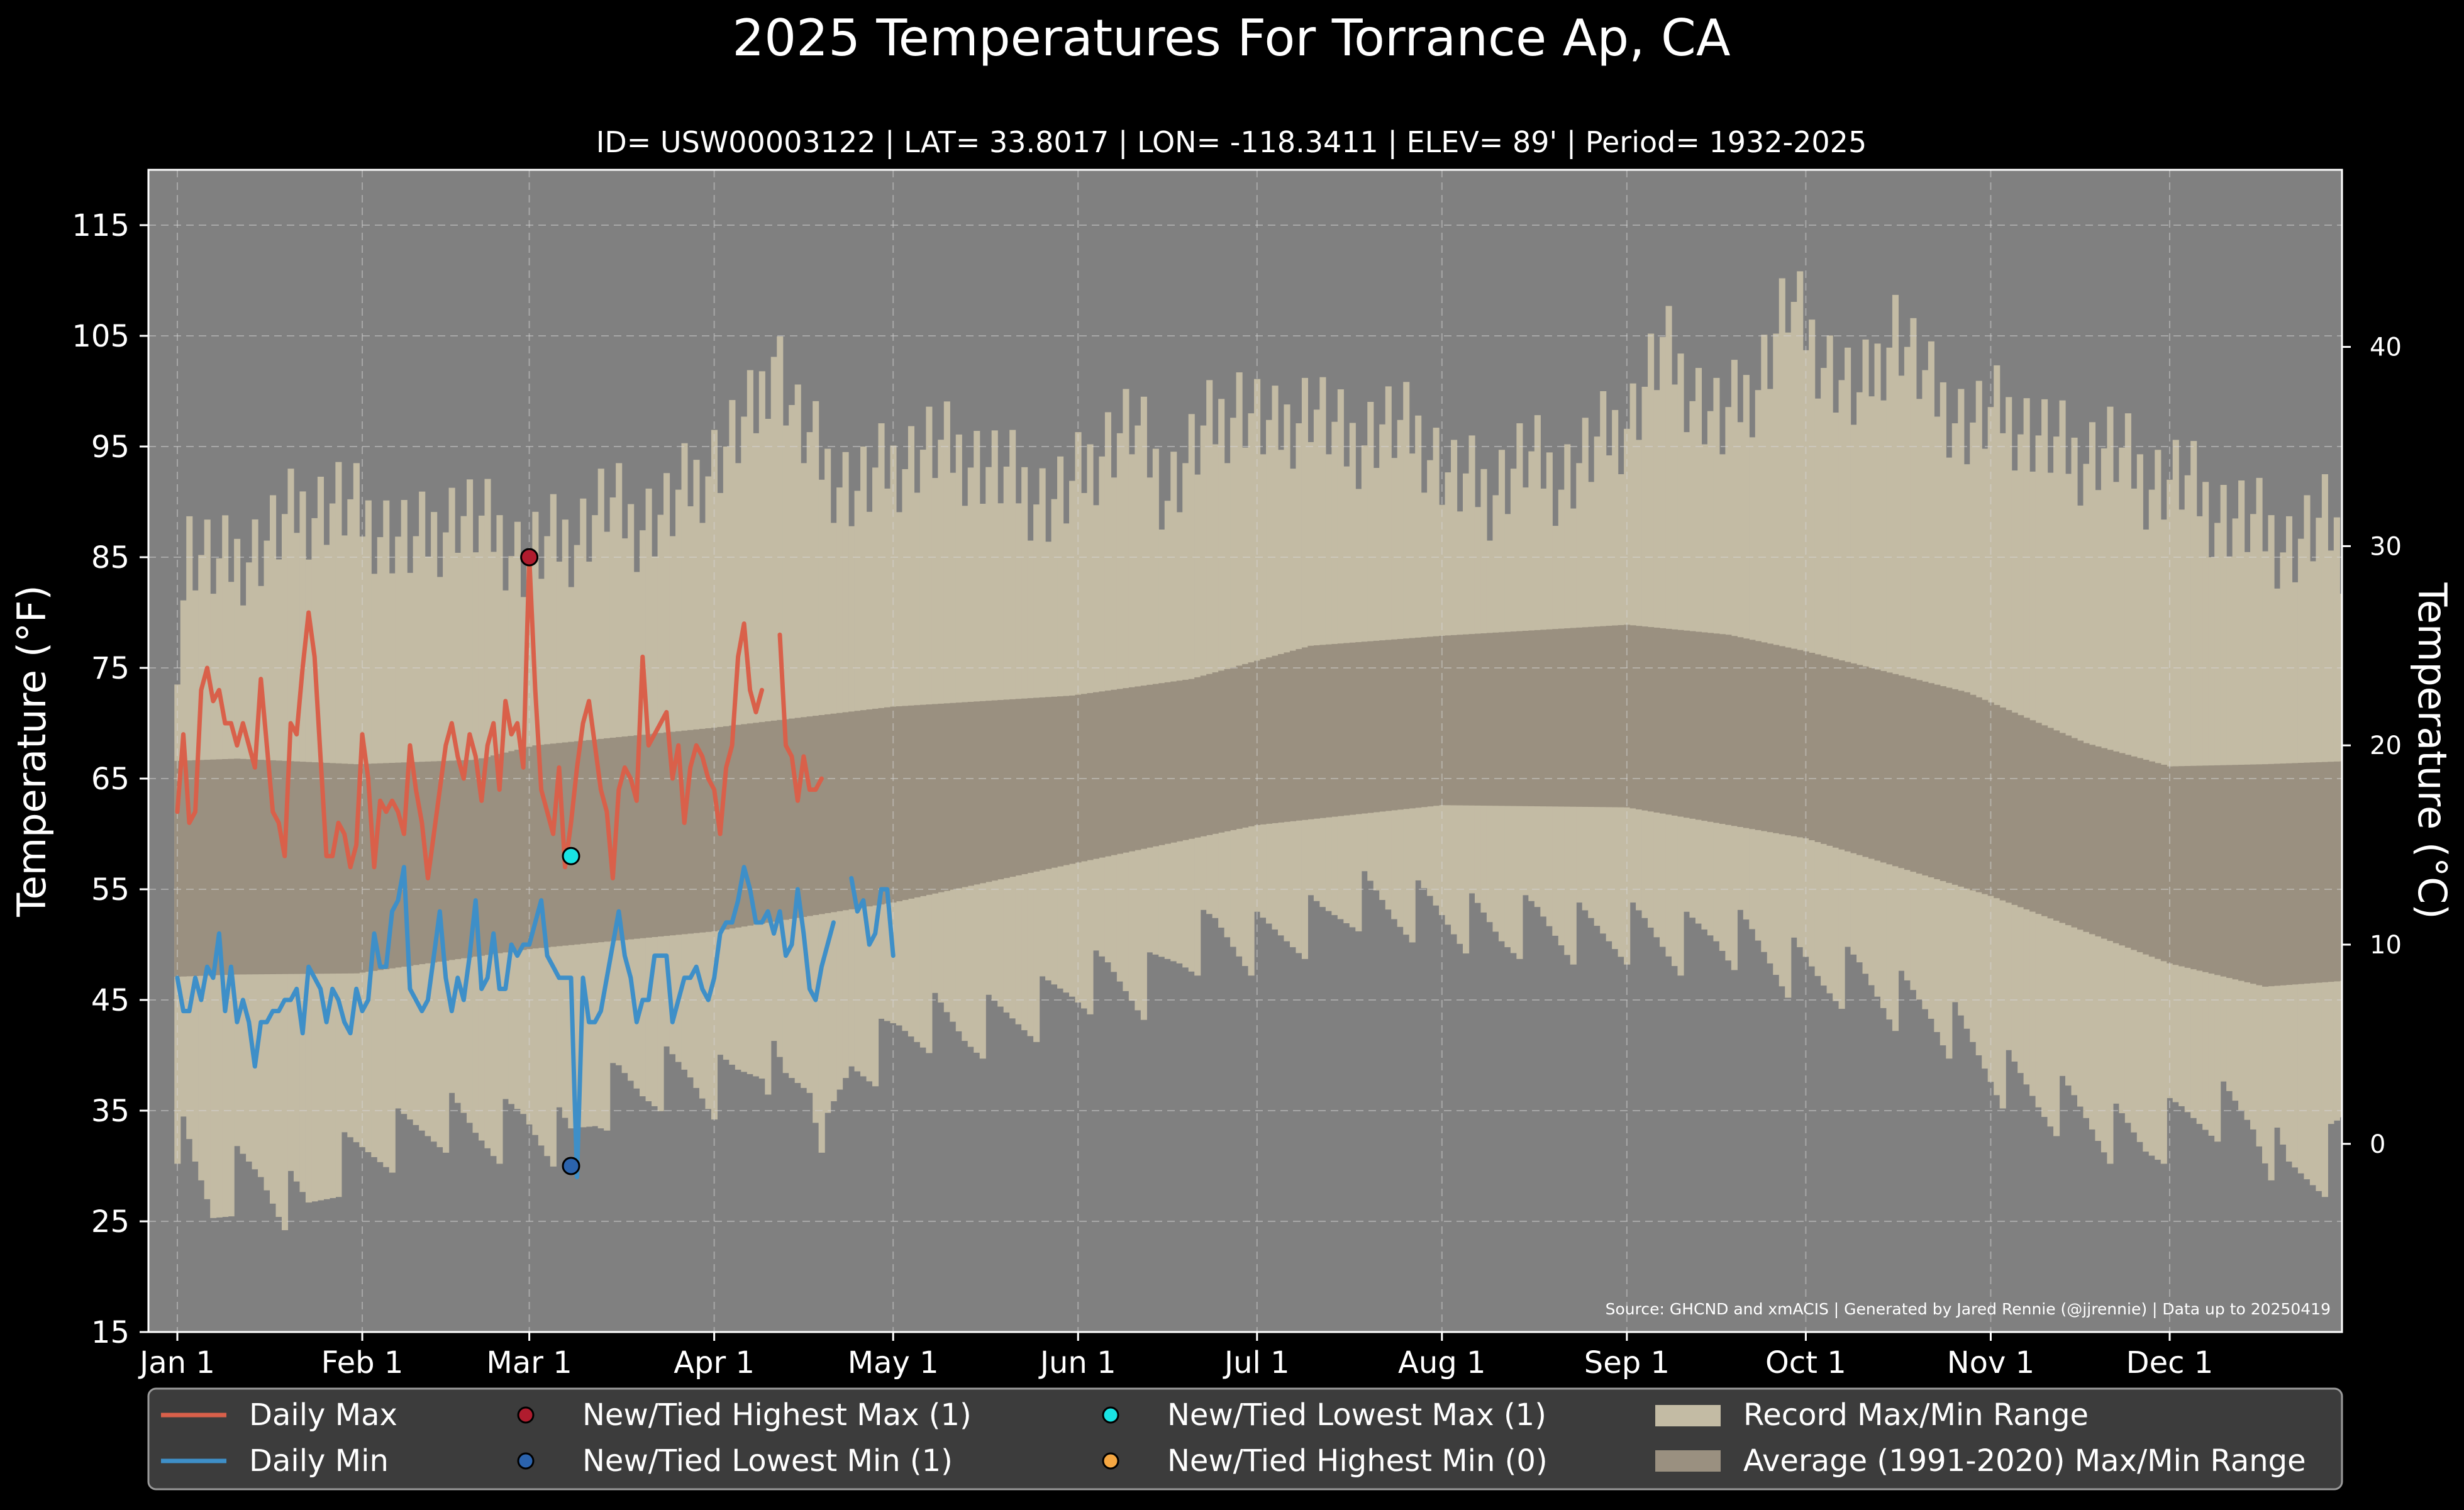  What do you see at coordinates (319, 1461) in the screenshot?
I see `legend-daily-min: Daily Min` at bounding box center [319, 1461].